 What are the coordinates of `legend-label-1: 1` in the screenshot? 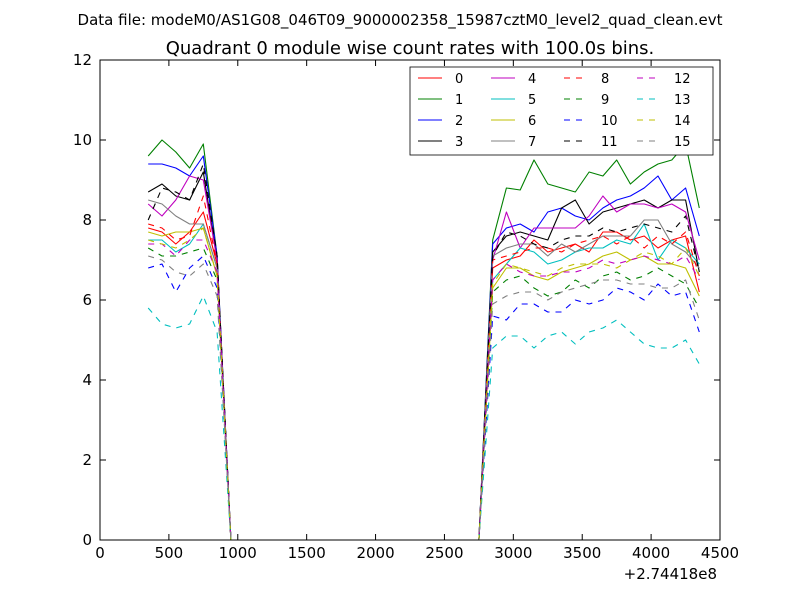 It's located at (459, 100).